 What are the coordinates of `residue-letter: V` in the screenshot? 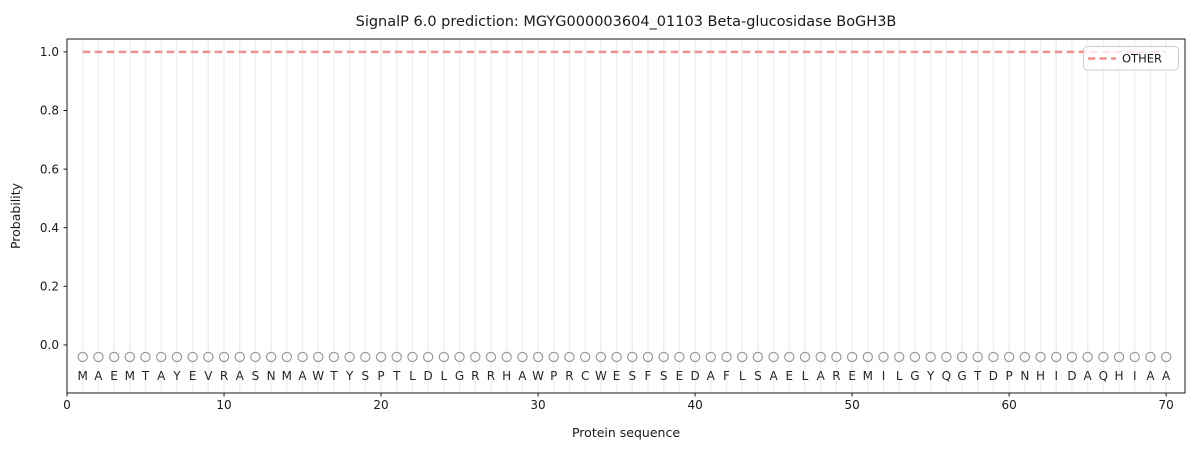 It's located at (208, 376).